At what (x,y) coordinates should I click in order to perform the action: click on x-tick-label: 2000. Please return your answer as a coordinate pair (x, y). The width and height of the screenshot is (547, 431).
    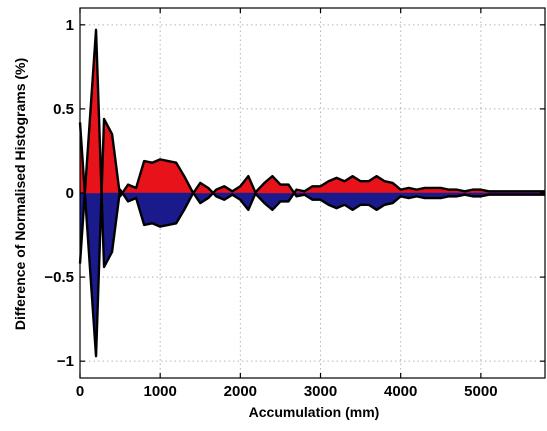
    Looking at the image, I should click on (240, 391).